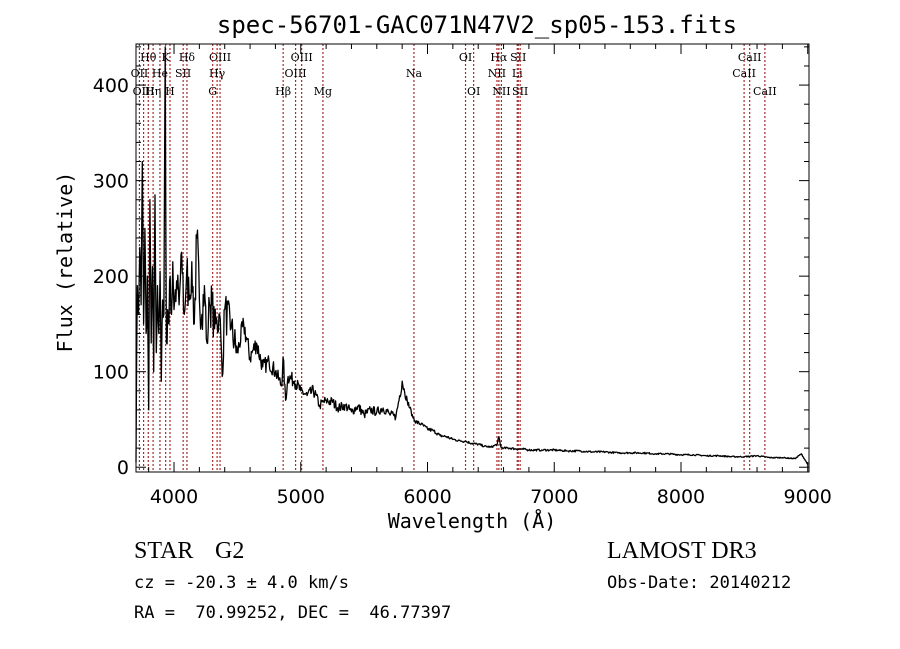 Image resolution: width=900 pixels, height=649 pixels. What do you see at coordinates (699, 583) in the screenshot?
I see `obs-date-text: Obs-Date: 20140212` at bounding box center [699, 583].